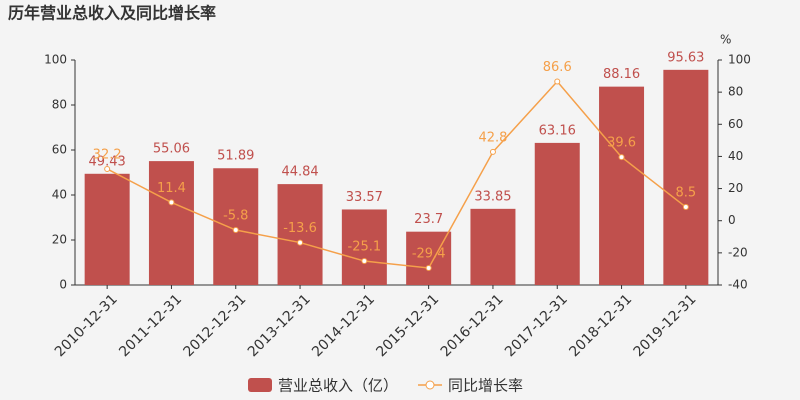 Image resolution: width=800 pixels, height=400 pixels. Describe the element at coordinates (235, 156) in the screenshot. I see `bar-value-label: 51.89` at that location.